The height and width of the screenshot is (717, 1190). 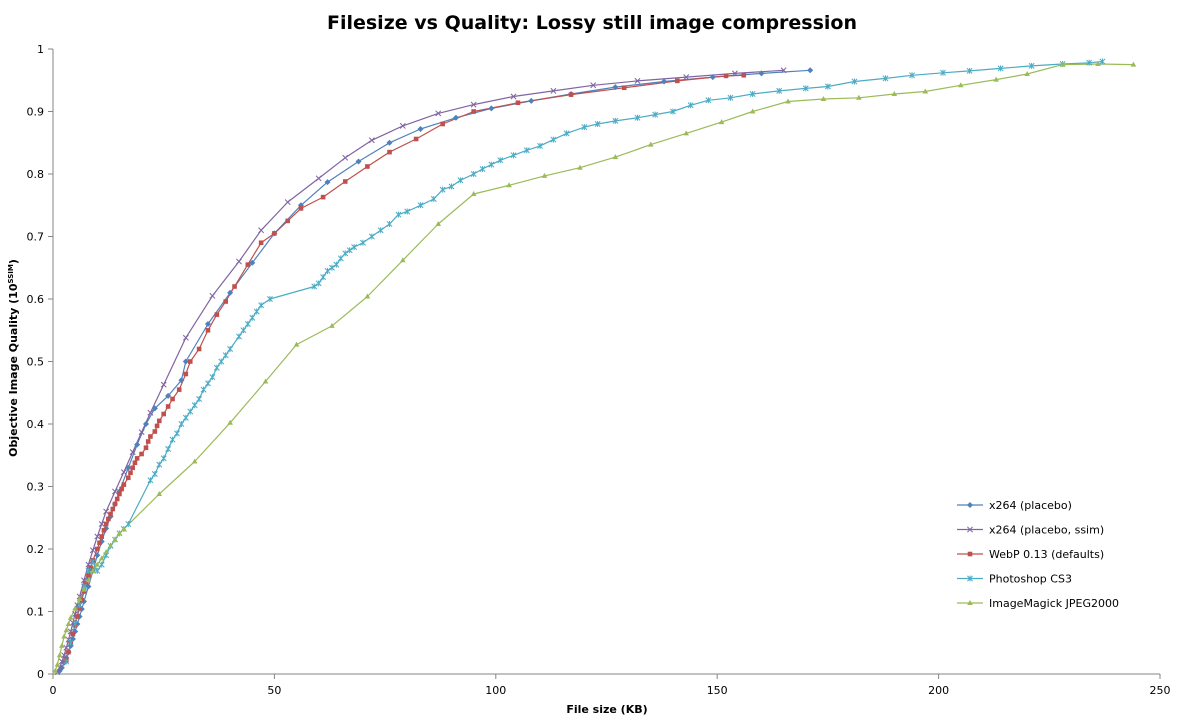 I want to click on y-tick-label: 0.2, so click(x=36, y=549).